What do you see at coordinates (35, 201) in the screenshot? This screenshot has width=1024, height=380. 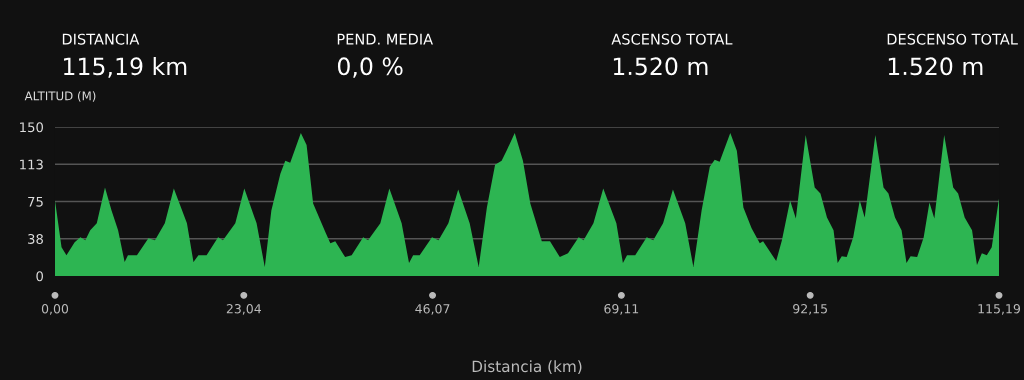 I see `y-tick-label: 75` at bounding box center [35, 201].